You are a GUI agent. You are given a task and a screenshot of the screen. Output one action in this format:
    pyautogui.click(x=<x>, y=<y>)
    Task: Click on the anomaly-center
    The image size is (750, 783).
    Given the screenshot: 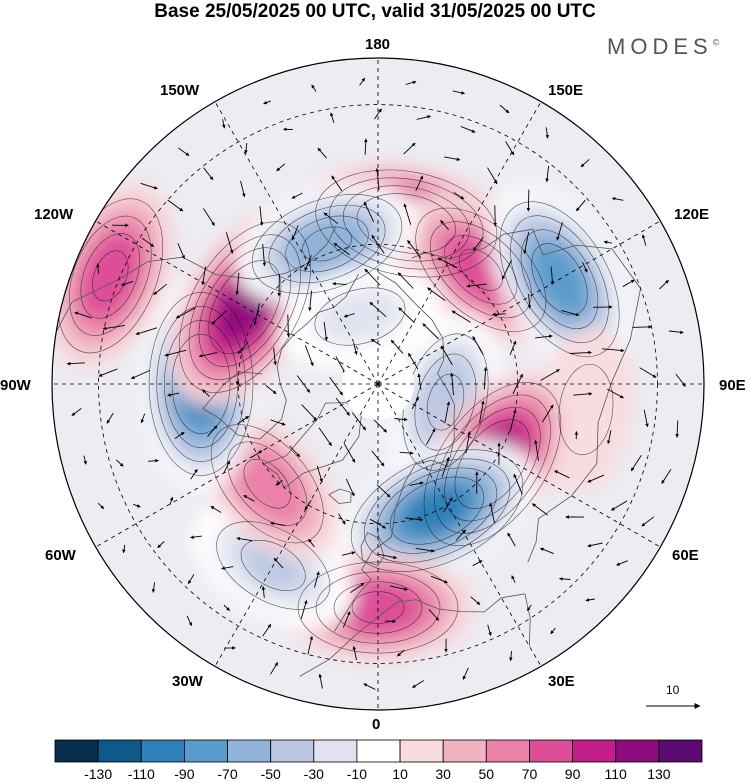 What is the action you would take?
    pyautogui.click(x=360, y=316)
    